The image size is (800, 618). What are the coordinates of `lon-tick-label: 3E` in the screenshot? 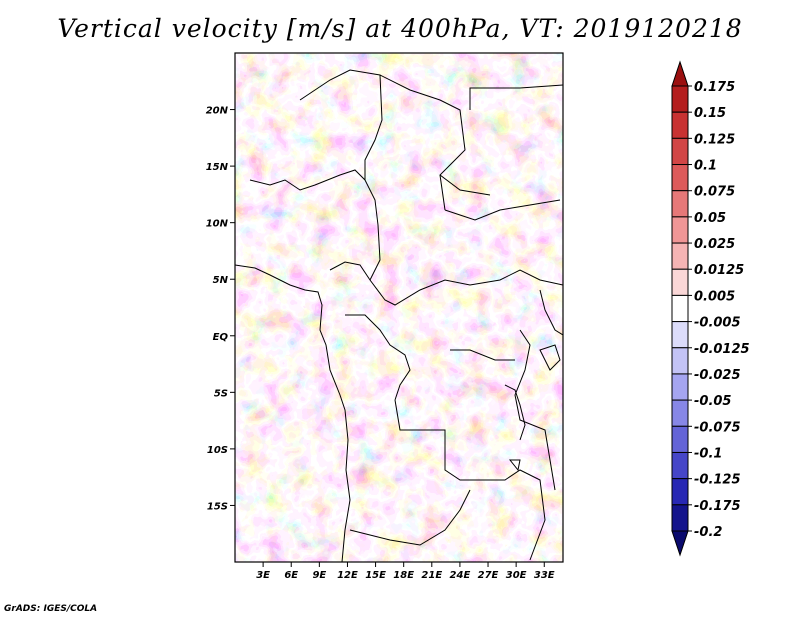 It's located at (263, 575).